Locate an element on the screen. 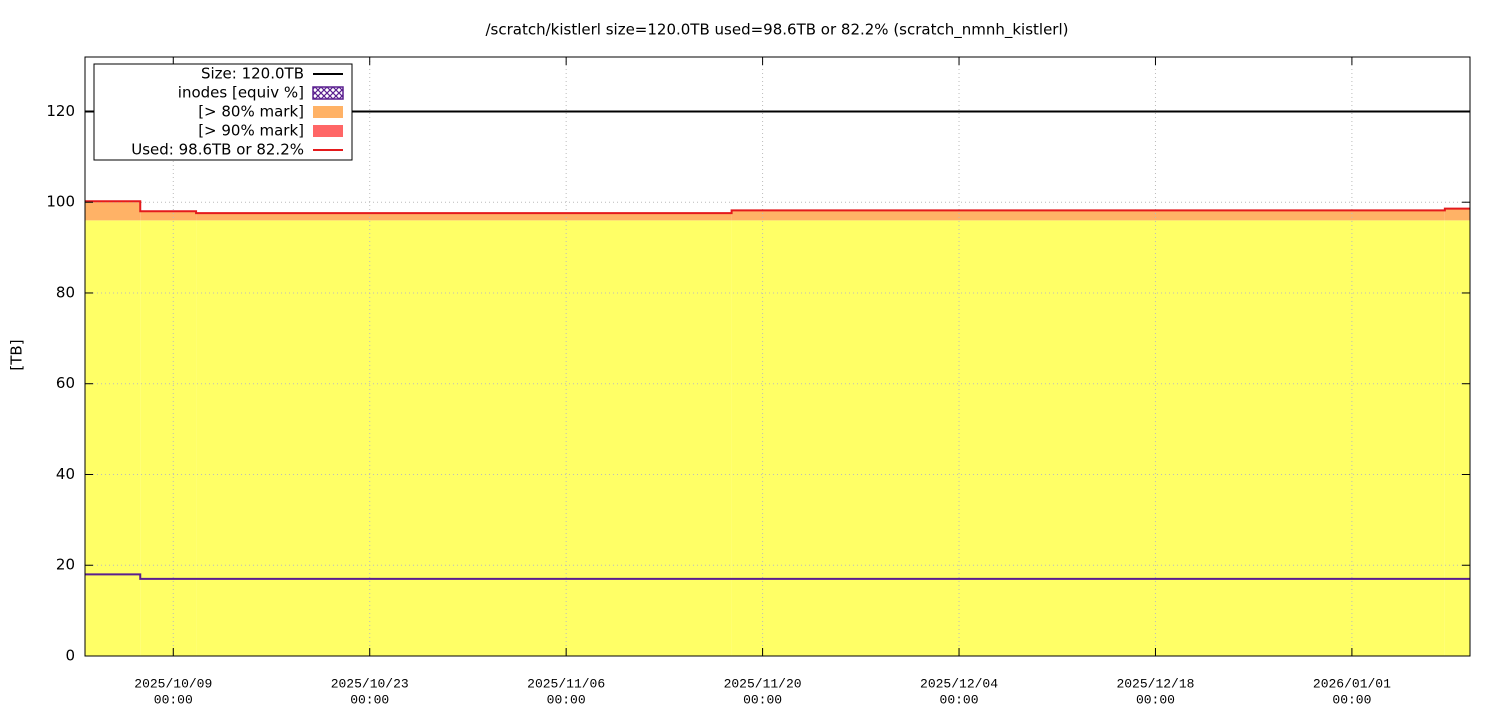 The image size is (1500, 720). legend-label: Used: 98.6TB or 82.2% is located at coordinates (217, 150).